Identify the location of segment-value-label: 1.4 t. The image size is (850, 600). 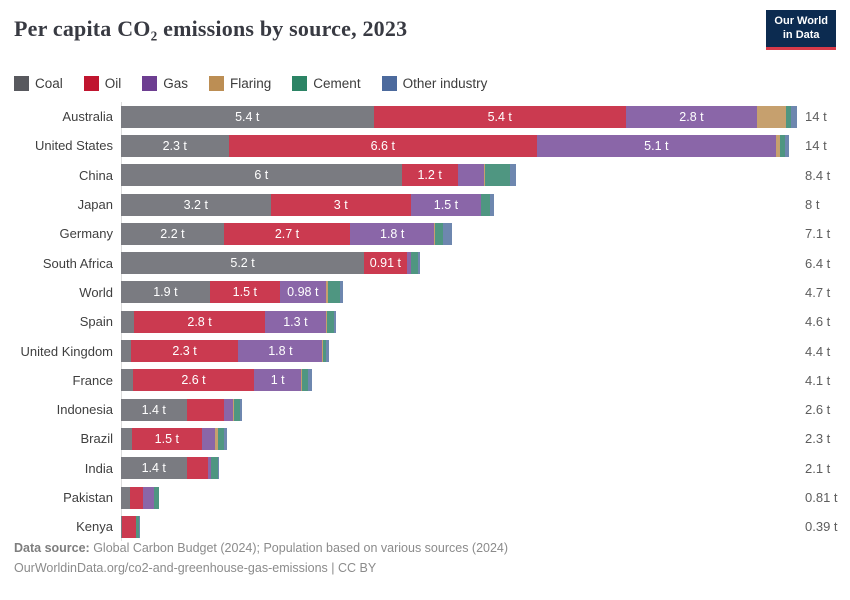
(153, 409).